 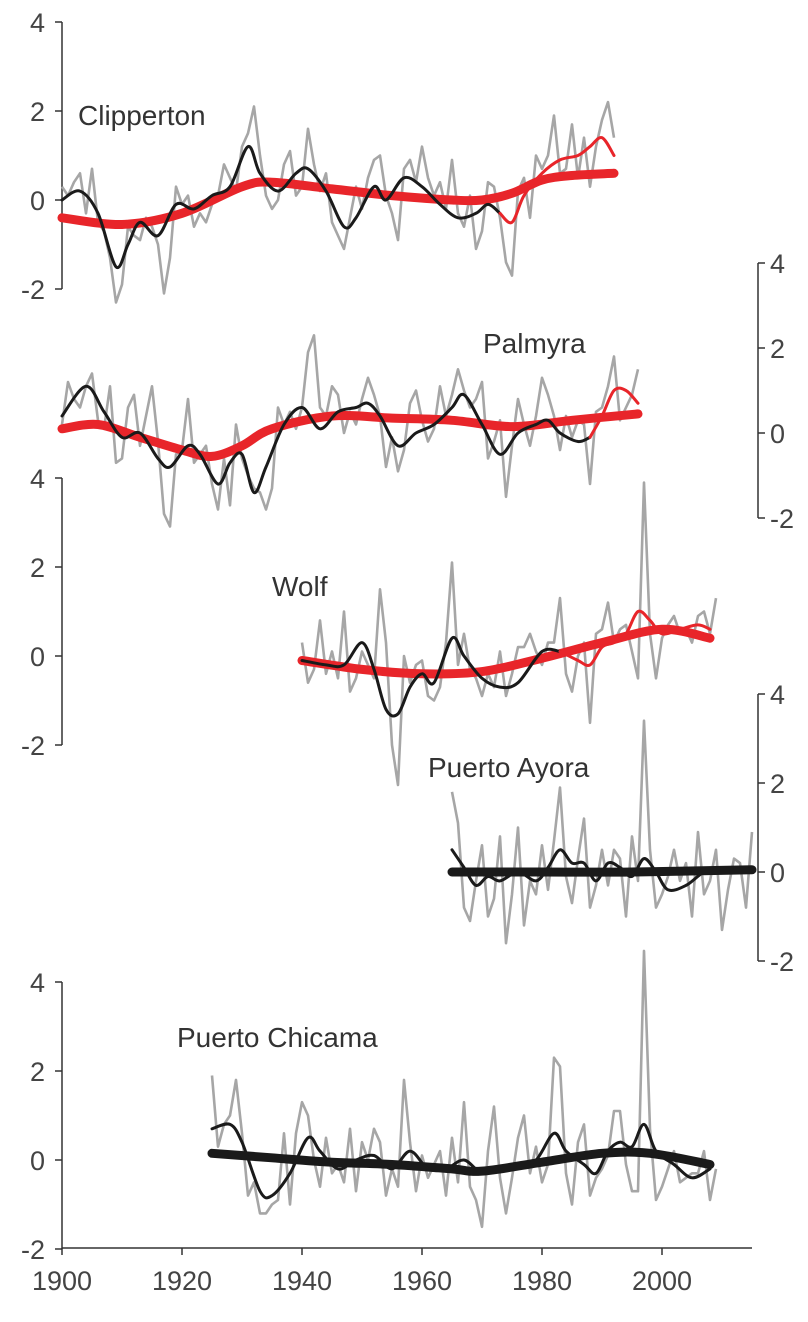 What do you see at coordinates (464, 1089) in the screenshot?
I see `puerto-chicama-annual-series` at bounding box center [464, 1089].